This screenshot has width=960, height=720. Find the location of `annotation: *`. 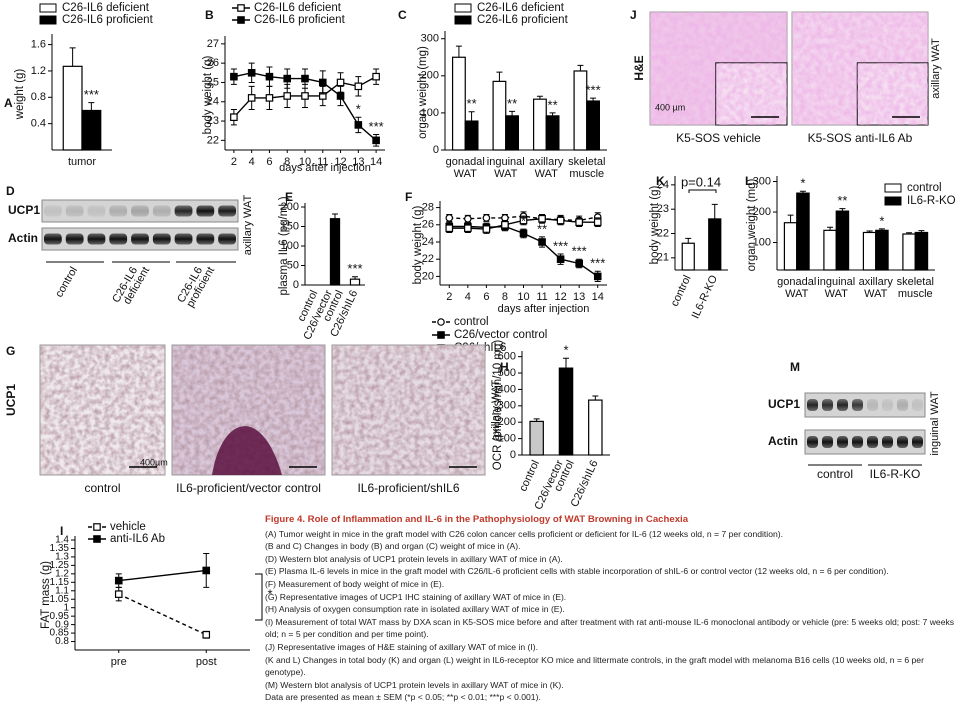

annotation: * is located at coordinates (269, 593).